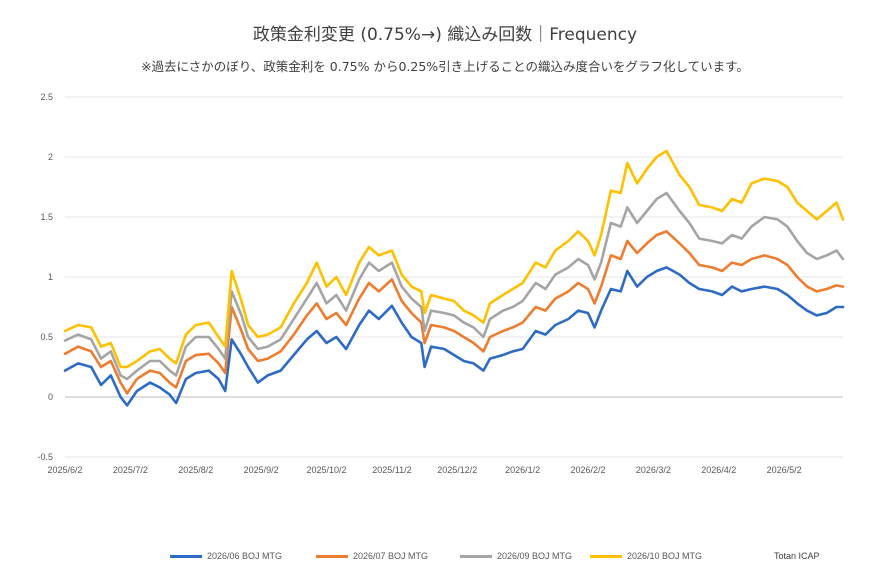 The height and width of the screenshot is (575, 890). Describe the element at coordinates (588, 470) in the screenshot. I see `x-tick-label: 2026/2/2` at that location.